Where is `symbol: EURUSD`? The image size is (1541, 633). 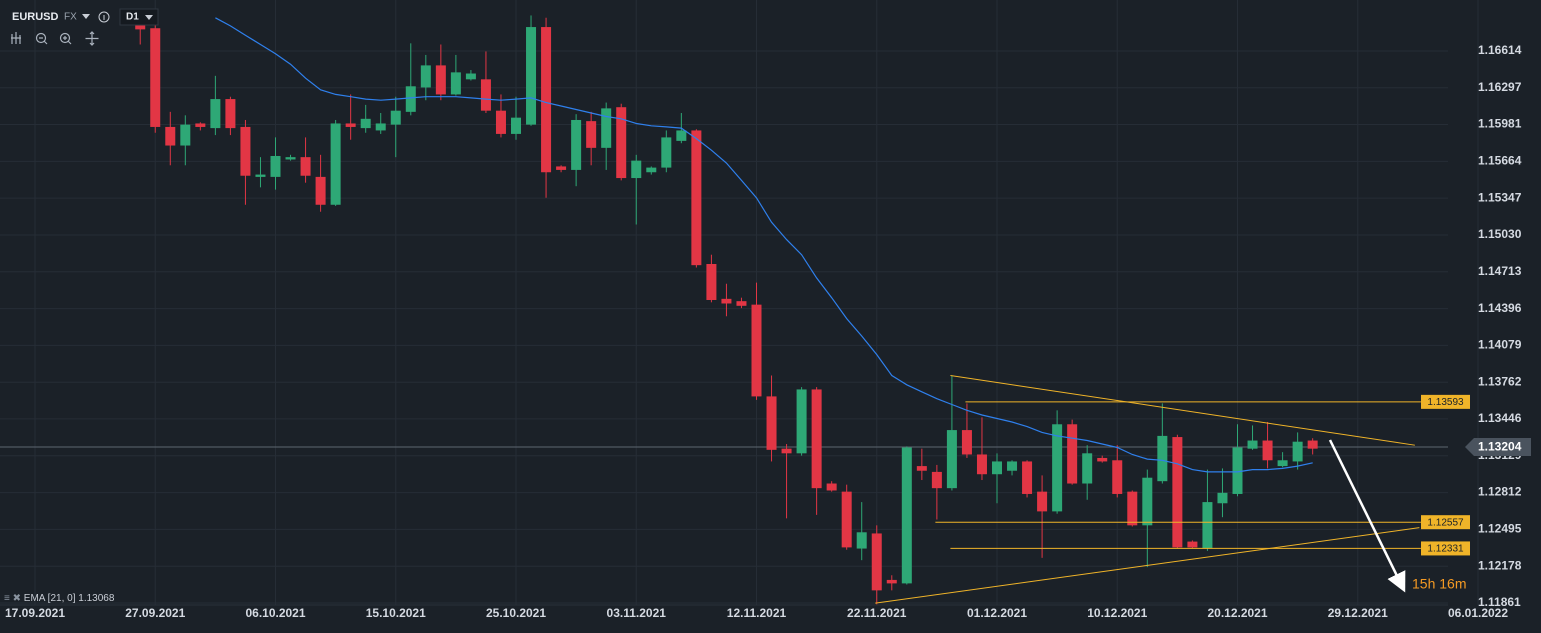 symbol: EURUSD is located at coordinates (35, 17).